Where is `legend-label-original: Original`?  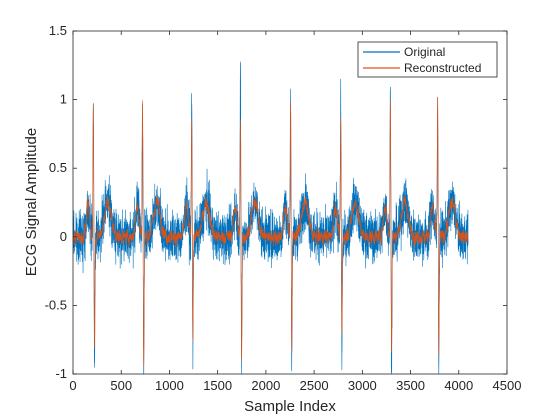
legend-label-original: Original is located at coordinates (424, 52).